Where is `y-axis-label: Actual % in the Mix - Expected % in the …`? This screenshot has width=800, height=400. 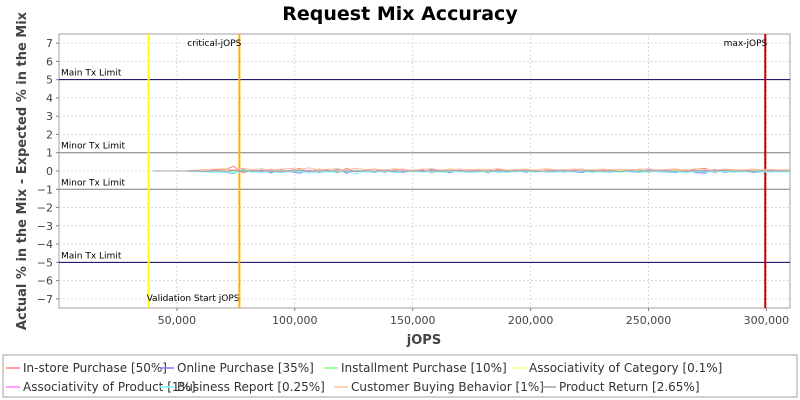 y-axis-label: Actual % in the Mix - Expected % in the … is located at coordinates (22, 170).